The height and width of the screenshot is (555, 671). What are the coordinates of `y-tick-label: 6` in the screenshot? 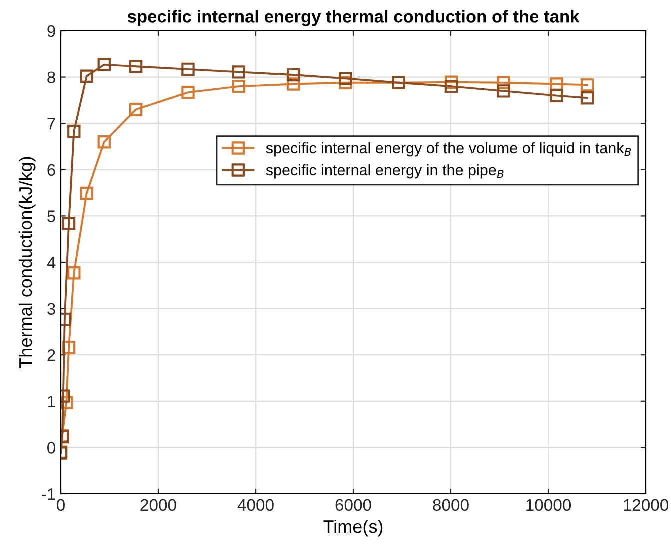 It's located at (52, 170).